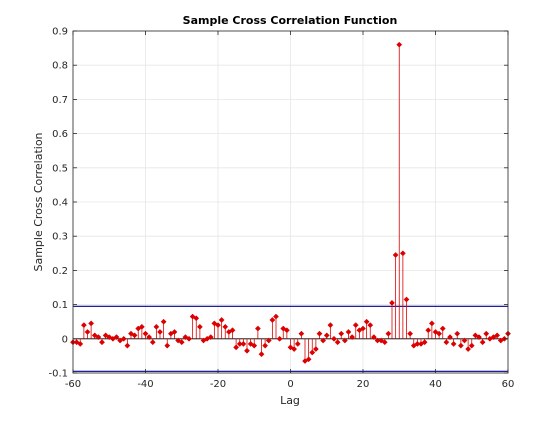 Image resolution: width=560 pixels, height=424 pixels. I want to click on x-axis-label: Lag, so click(290, 400).